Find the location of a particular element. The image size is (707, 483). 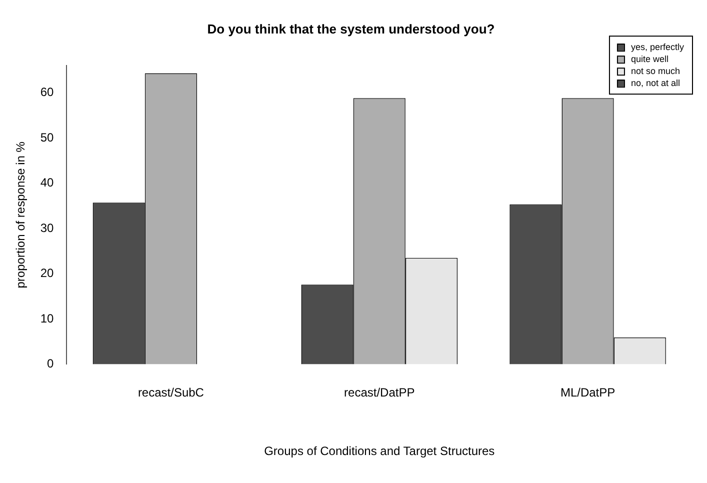

x-tick-label: recast/SubC is located at coordinates (171, 393).